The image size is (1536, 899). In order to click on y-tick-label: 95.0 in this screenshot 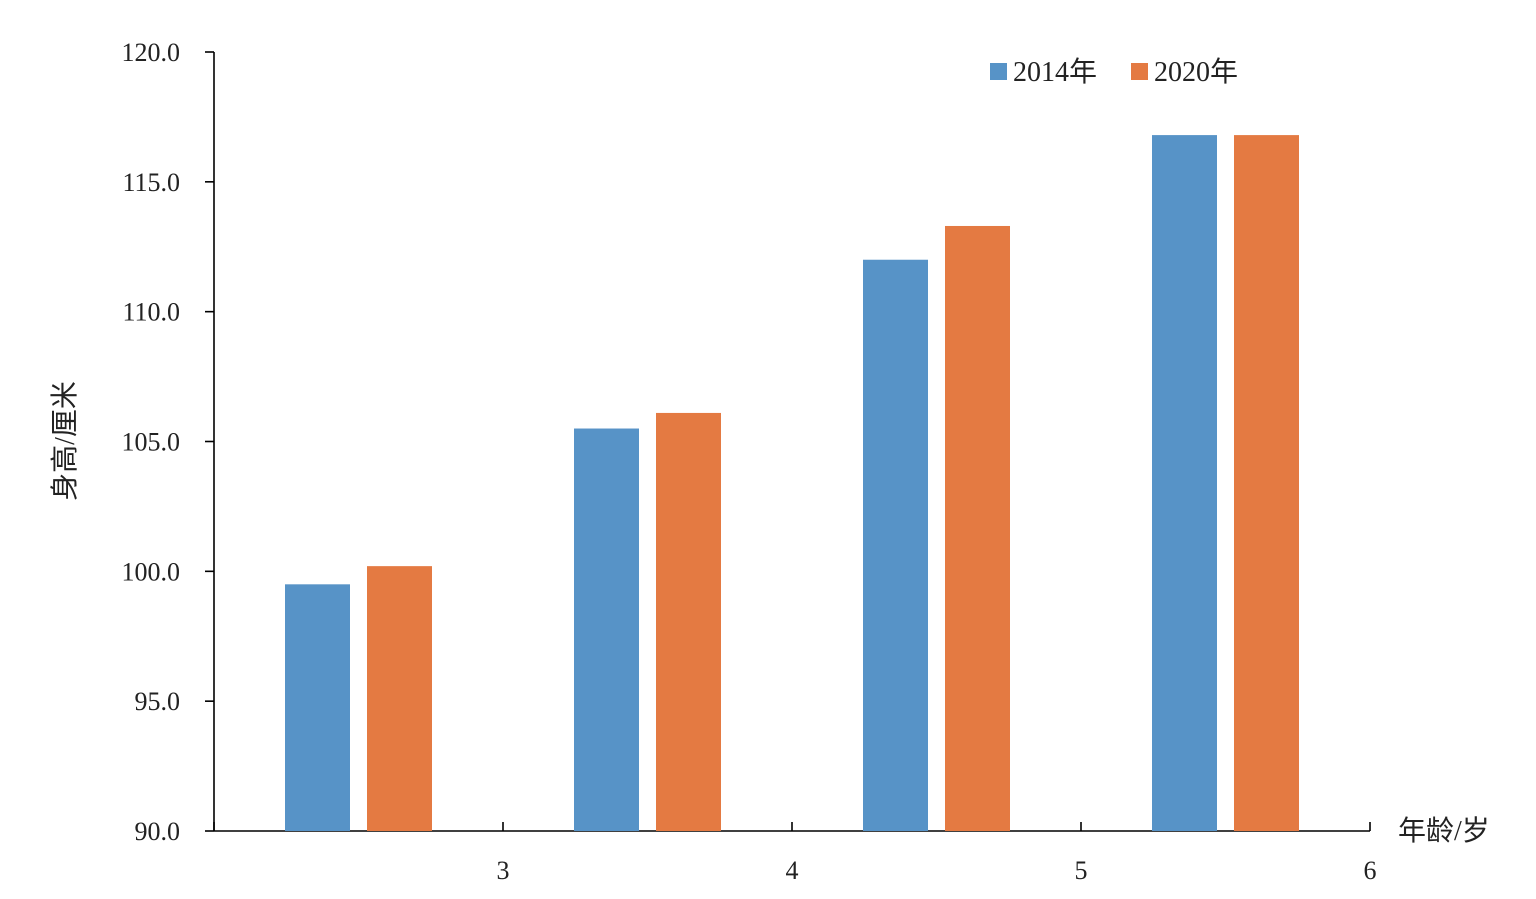, I will do `click(158, 701)`.